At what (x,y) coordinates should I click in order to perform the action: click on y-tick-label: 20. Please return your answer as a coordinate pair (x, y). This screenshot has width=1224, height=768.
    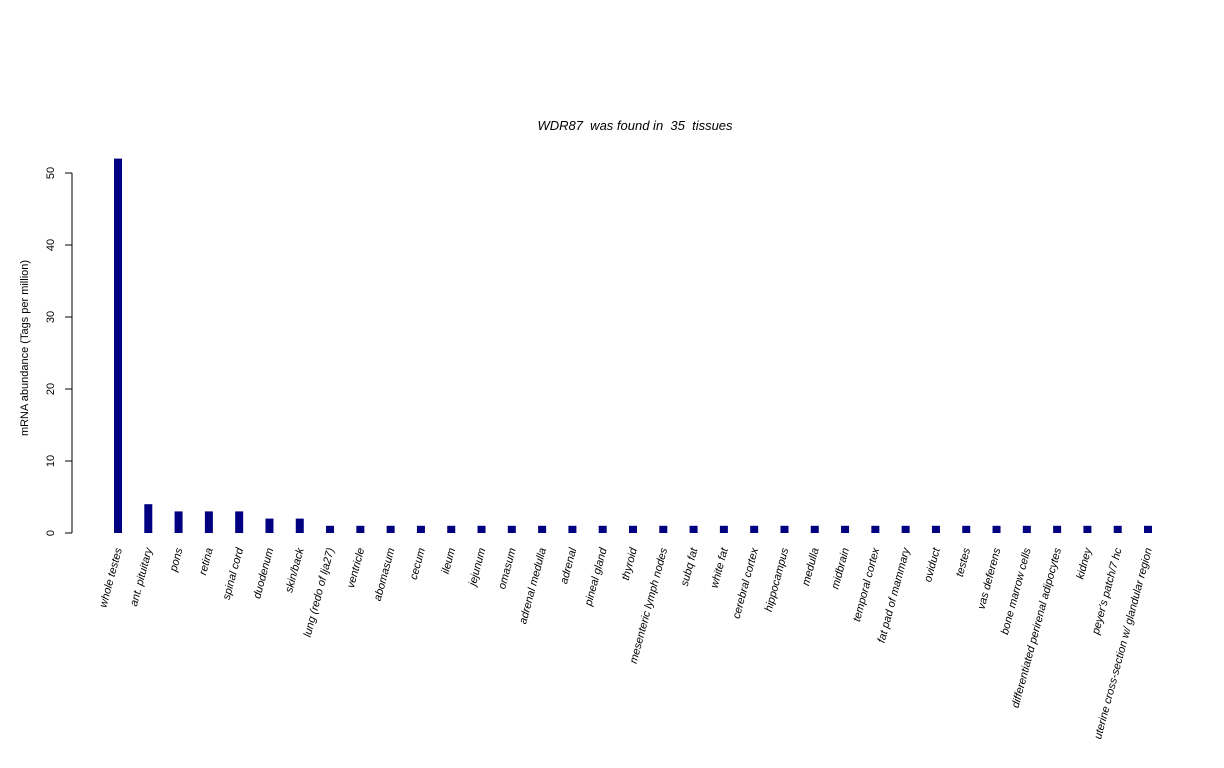
    Looking at the image, I should click on (51, 389).